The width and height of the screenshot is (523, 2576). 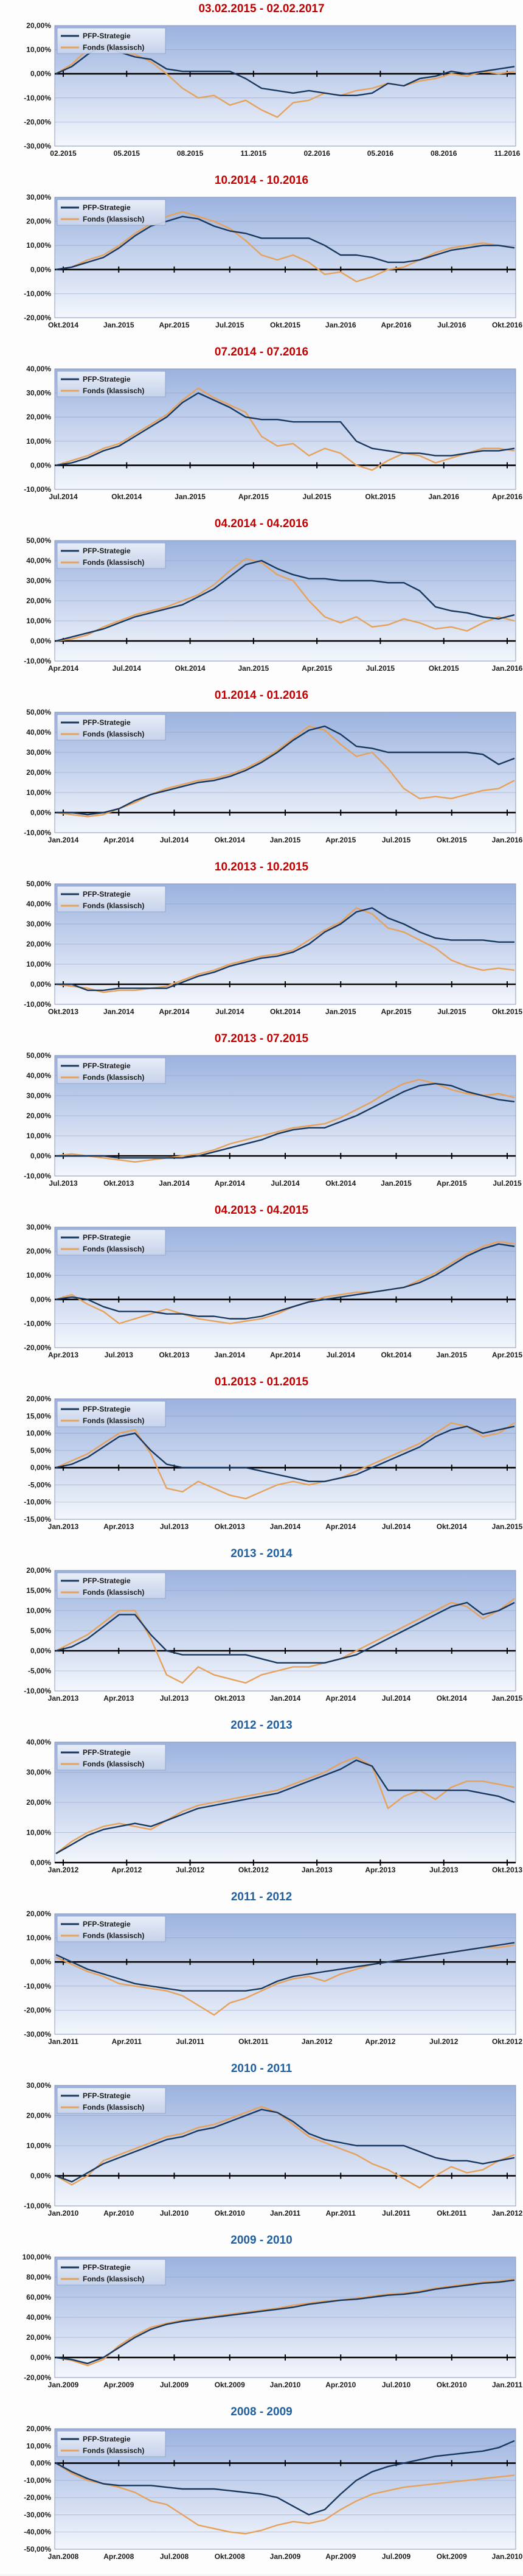 I want to click on x-tick-label: Okt.2016, so click(x=507, y=325).